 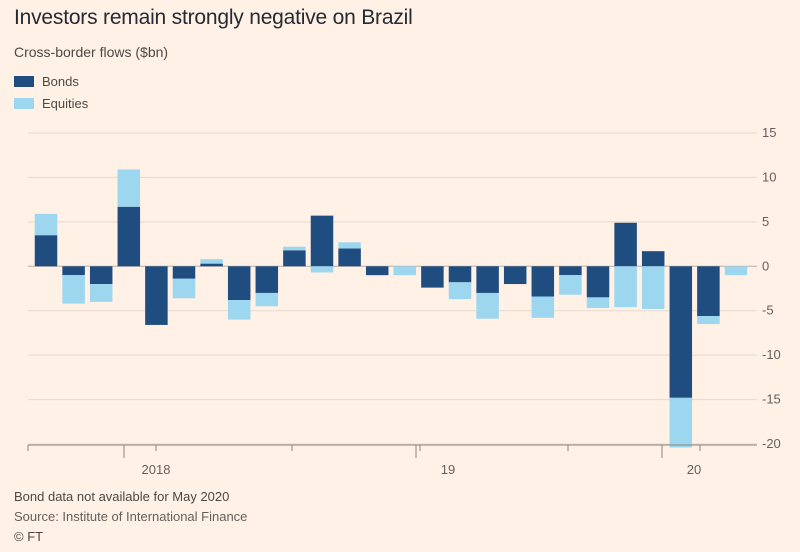 What do you see at coordinates (765, 221) in the screenshot?
I see `y-tick-label: 5` at bounding box center [765, 221].